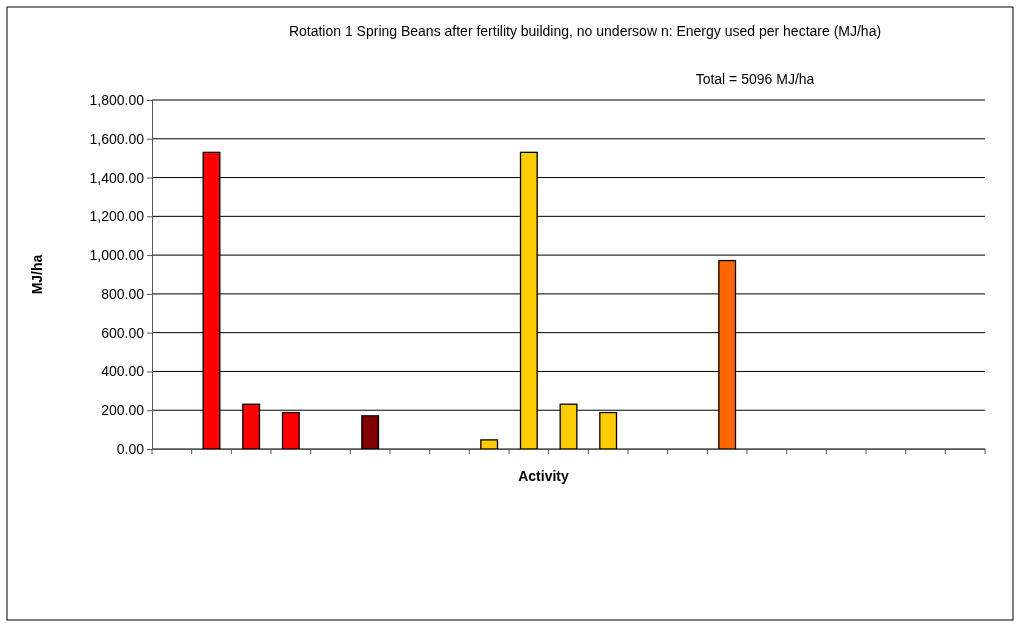 The height and width of the screenshot is (627, 1020). I want to click on y-tick-label: 1,200.00, so click(117, 216).